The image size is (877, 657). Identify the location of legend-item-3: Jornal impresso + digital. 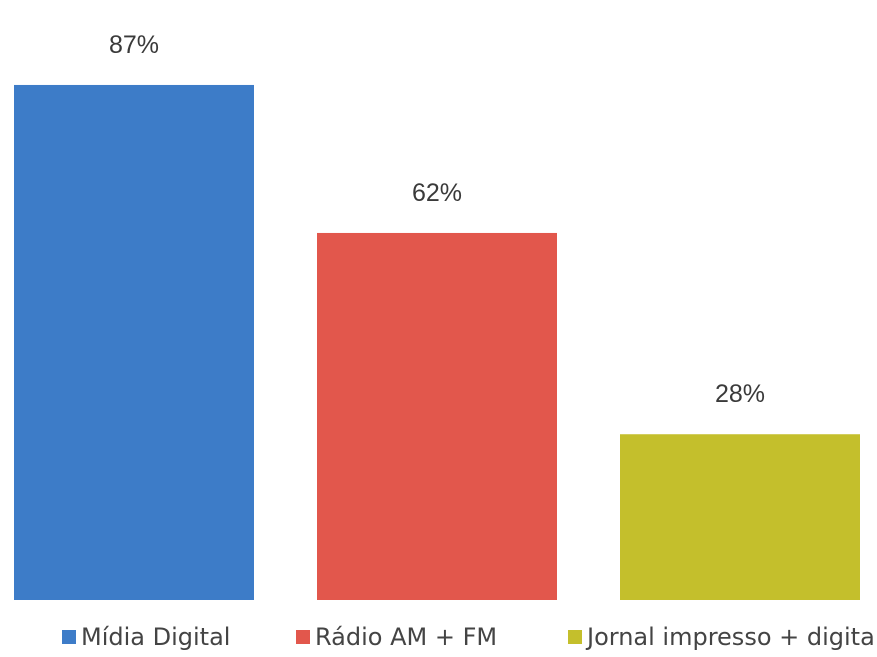
(722, 637).